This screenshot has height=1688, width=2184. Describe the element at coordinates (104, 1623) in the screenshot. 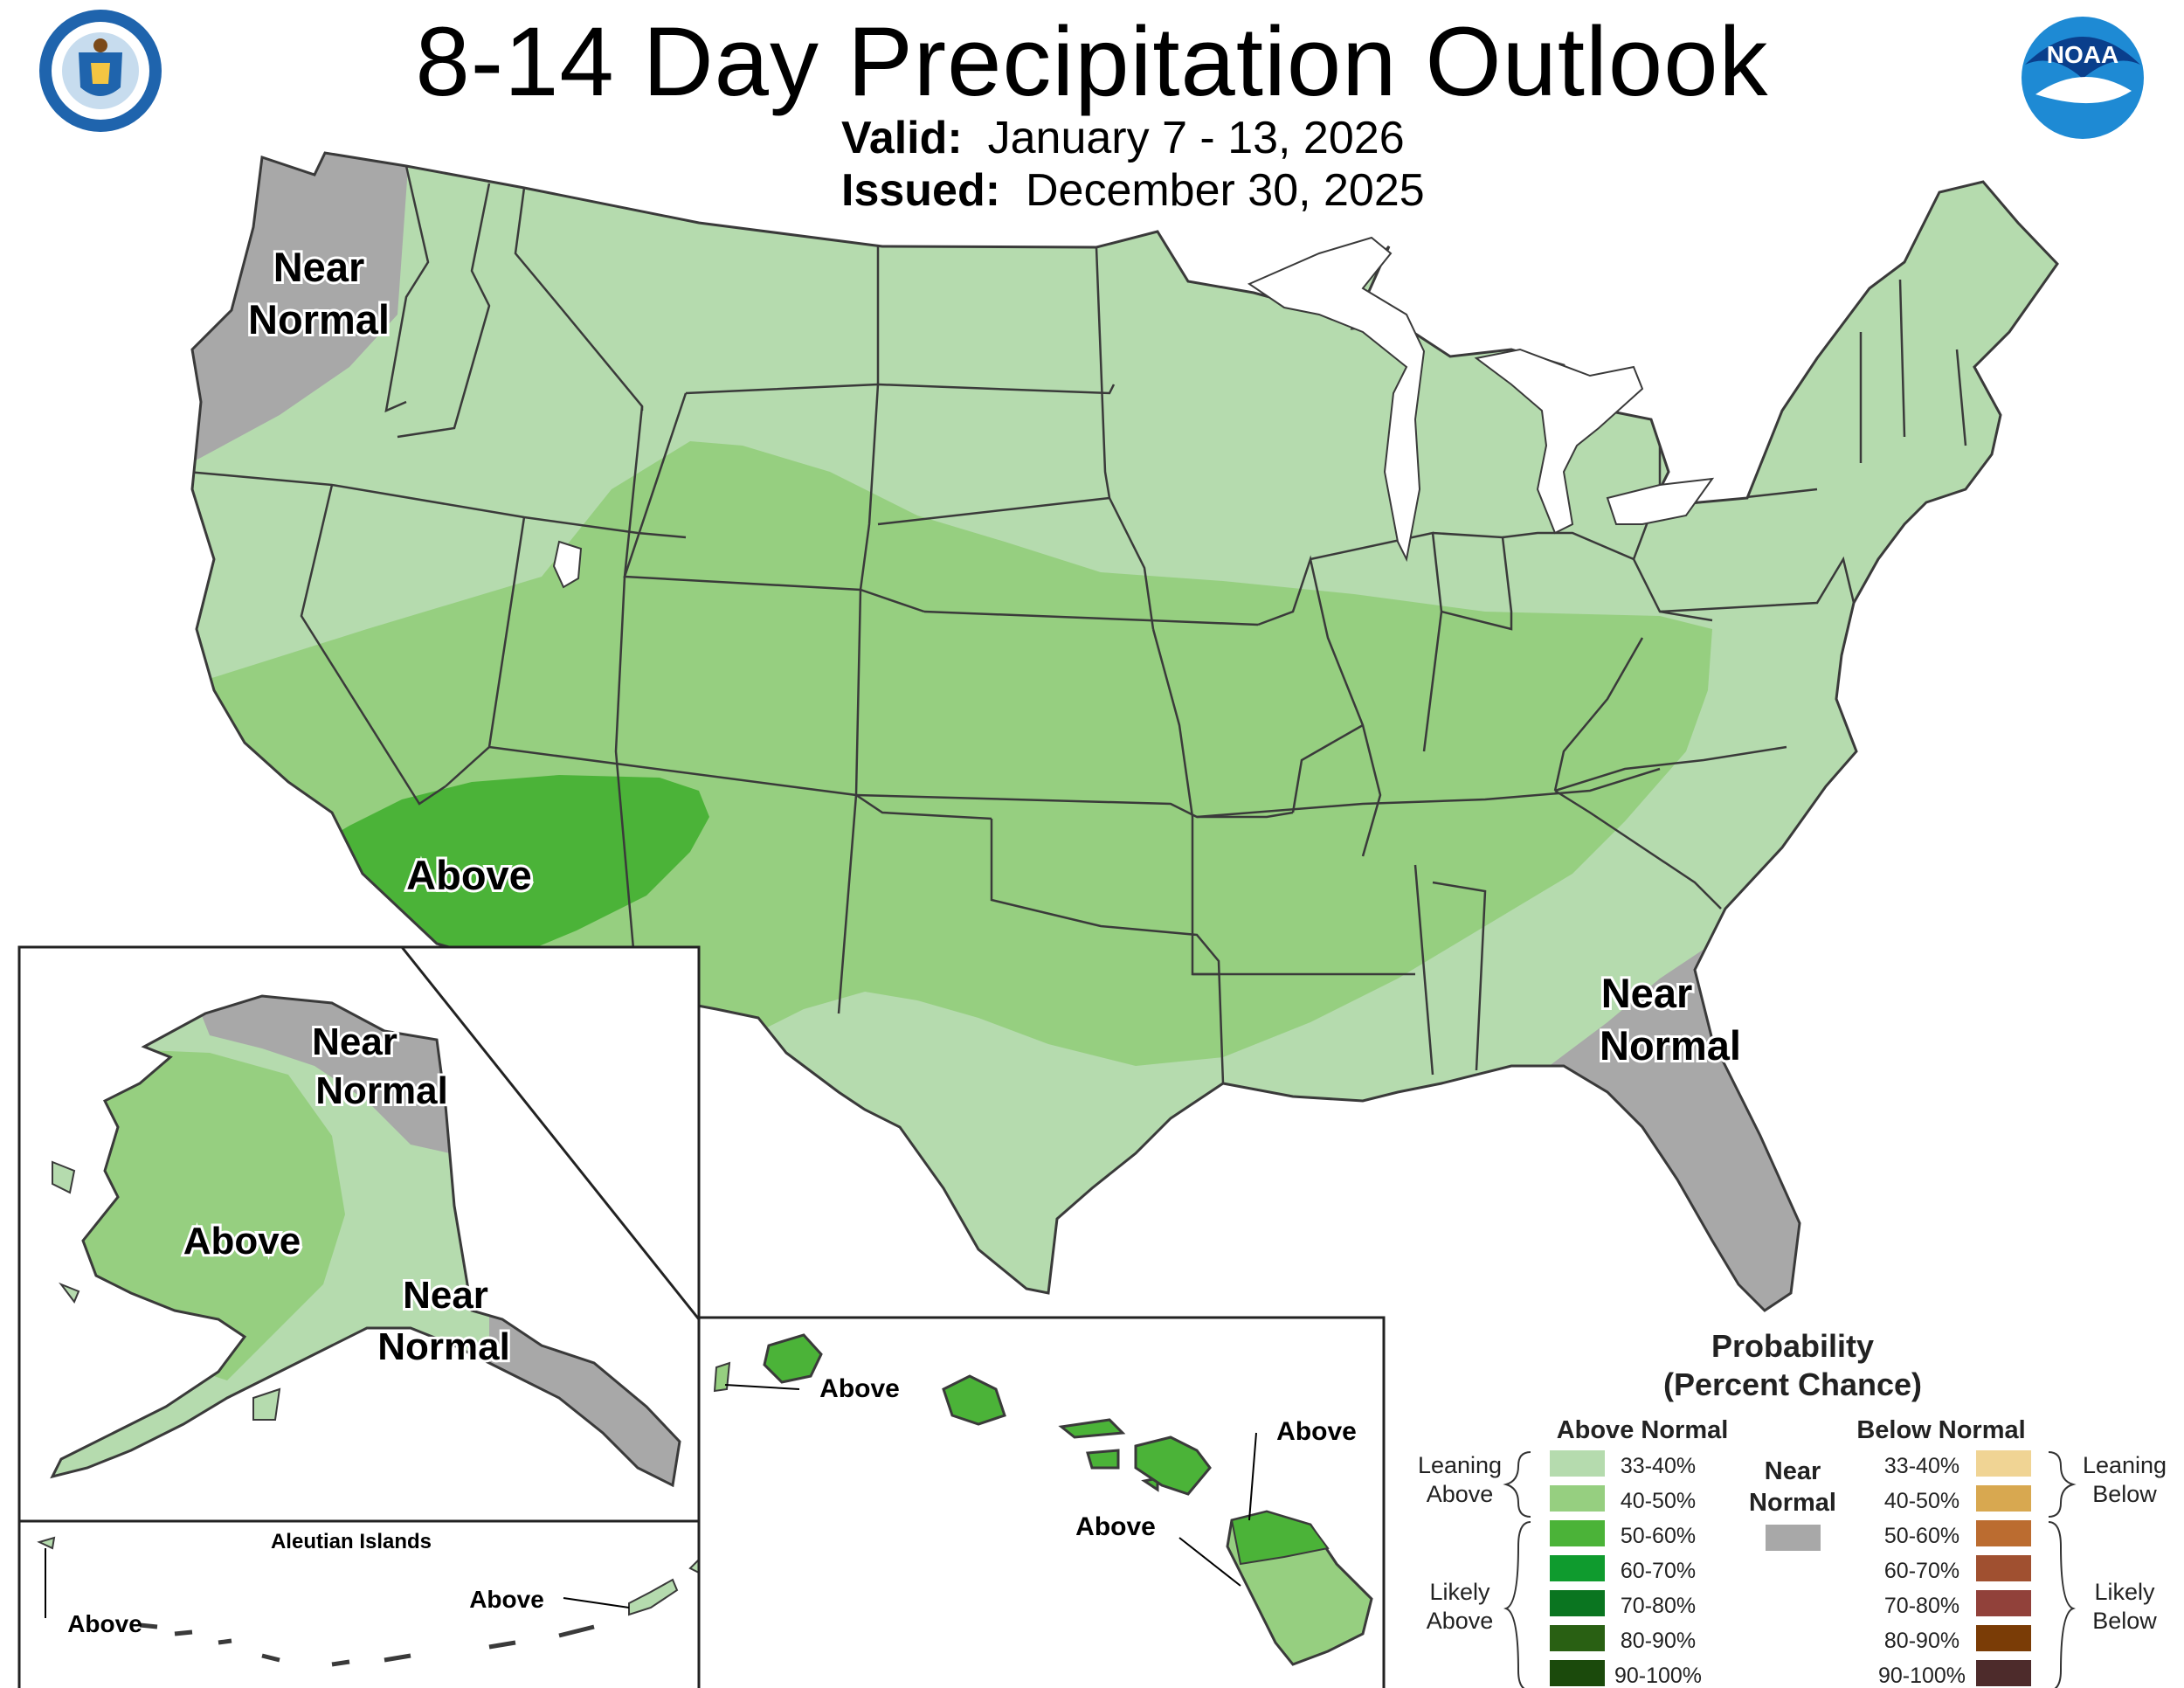

I see `aleutian-above-west: Above` at that location.